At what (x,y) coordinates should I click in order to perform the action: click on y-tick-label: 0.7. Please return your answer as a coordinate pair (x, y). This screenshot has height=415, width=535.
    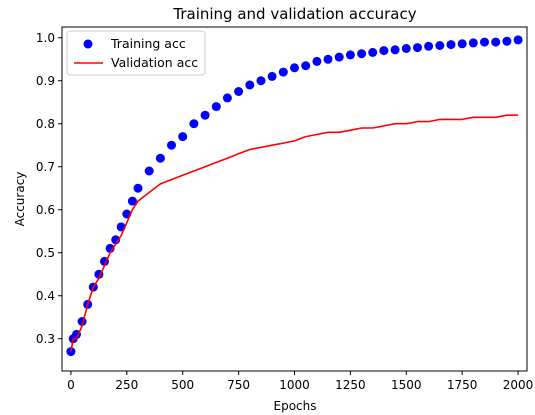
    Looking at the image, I should click on (45, 167).